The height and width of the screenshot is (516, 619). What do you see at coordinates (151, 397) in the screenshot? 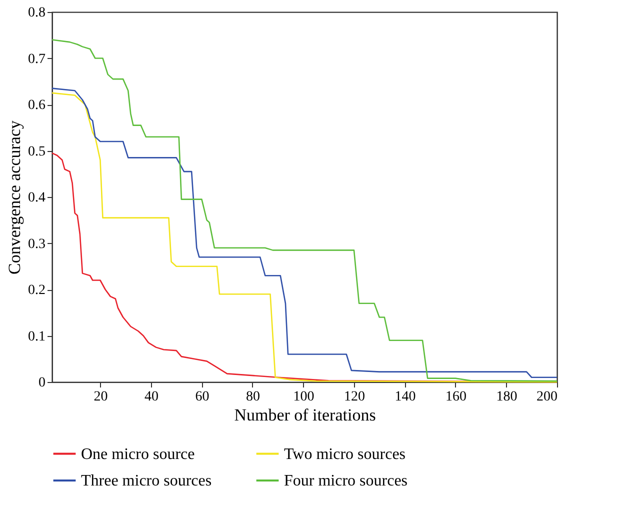
I see `x-tick-label: 40` at bounding box center [151, 397].